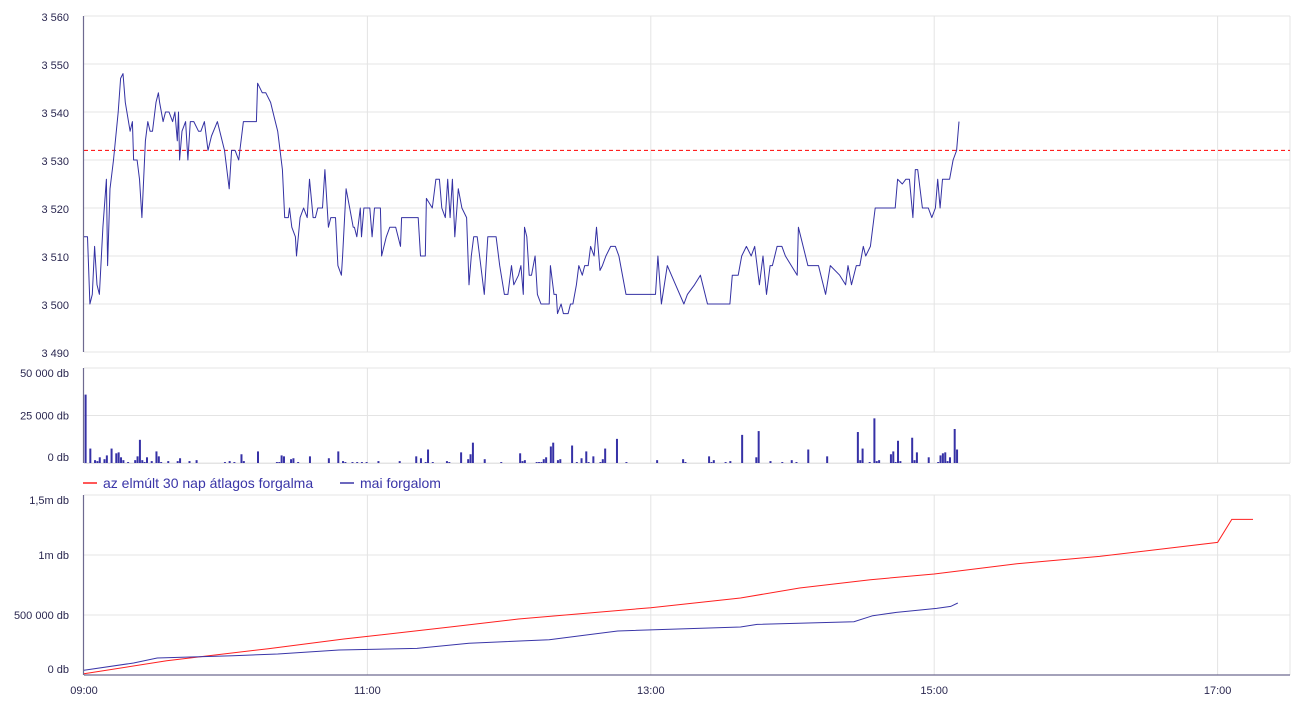 This screenshot has height=710, width=1307. What do you see at coordinates (400, 483) in the screenshot?
I see `legend-label: mai forgalom` at bounding box center [400, 483].